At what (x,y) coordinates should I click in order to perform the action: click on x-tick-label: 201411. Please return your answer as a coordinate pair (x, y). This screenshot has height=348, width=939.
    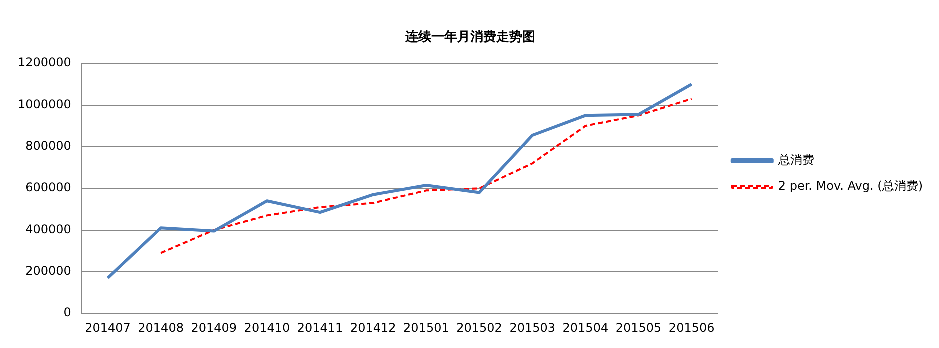
    Looking at the image, I should click on (320, 327).